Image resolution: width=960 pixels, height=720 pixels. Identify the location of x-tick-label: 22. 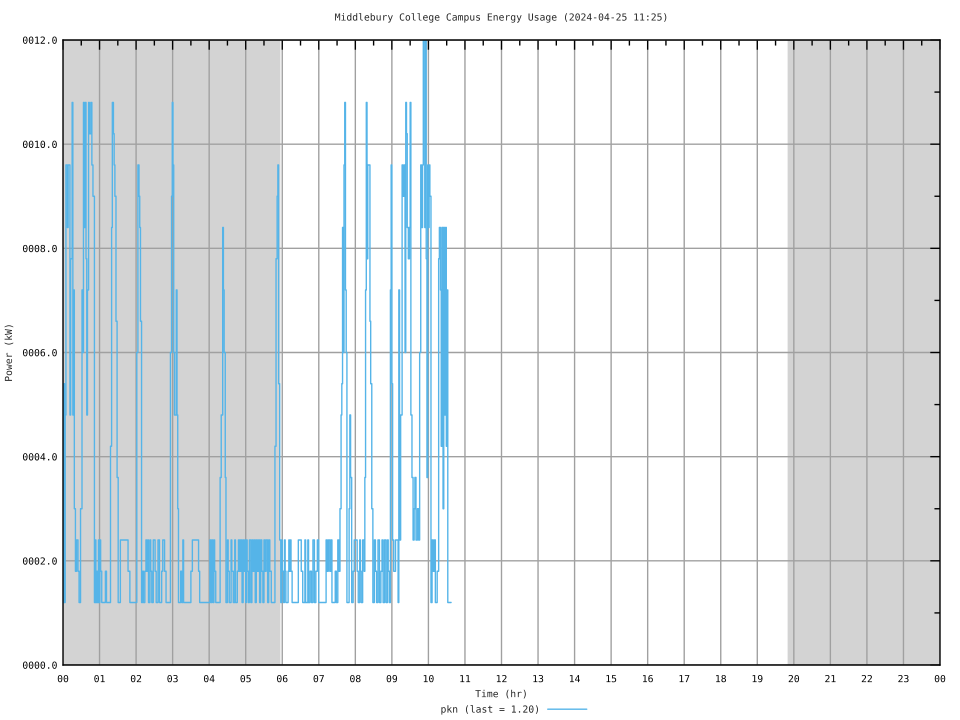
(867, 678).